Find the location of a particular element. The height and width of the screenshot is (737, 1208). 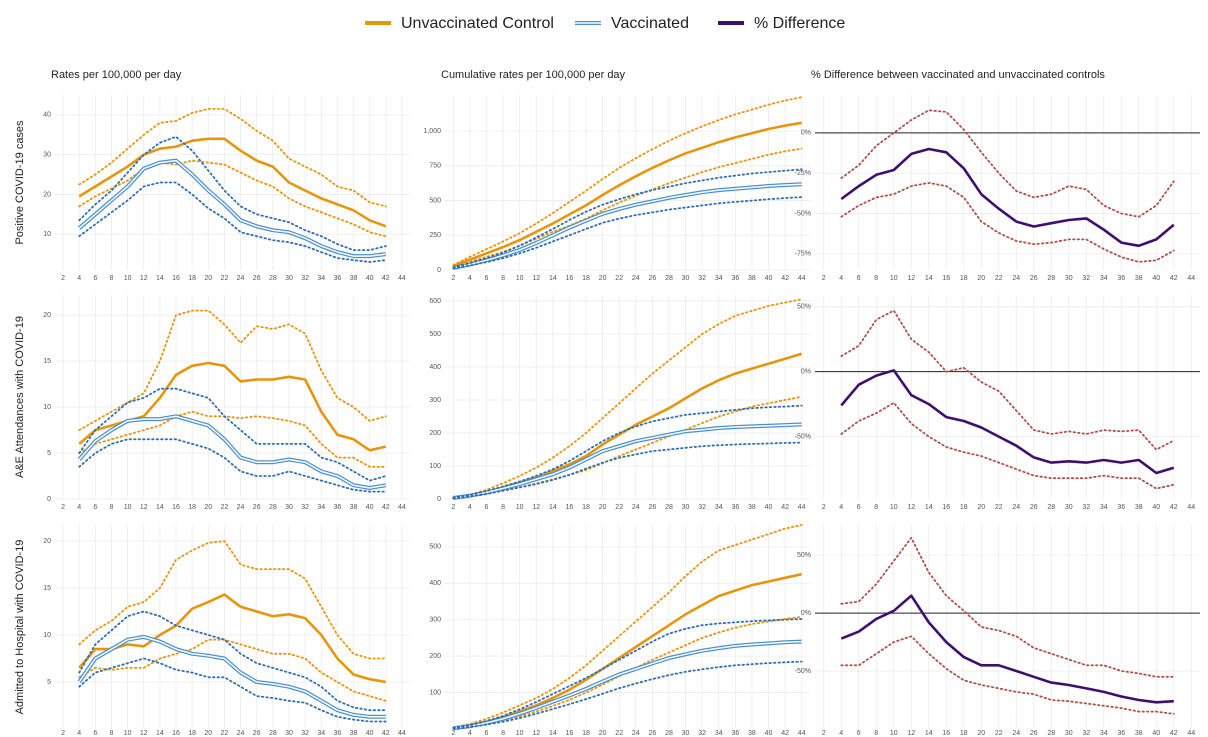

y-tick-label: 500 is located at coordinates (435, 334).